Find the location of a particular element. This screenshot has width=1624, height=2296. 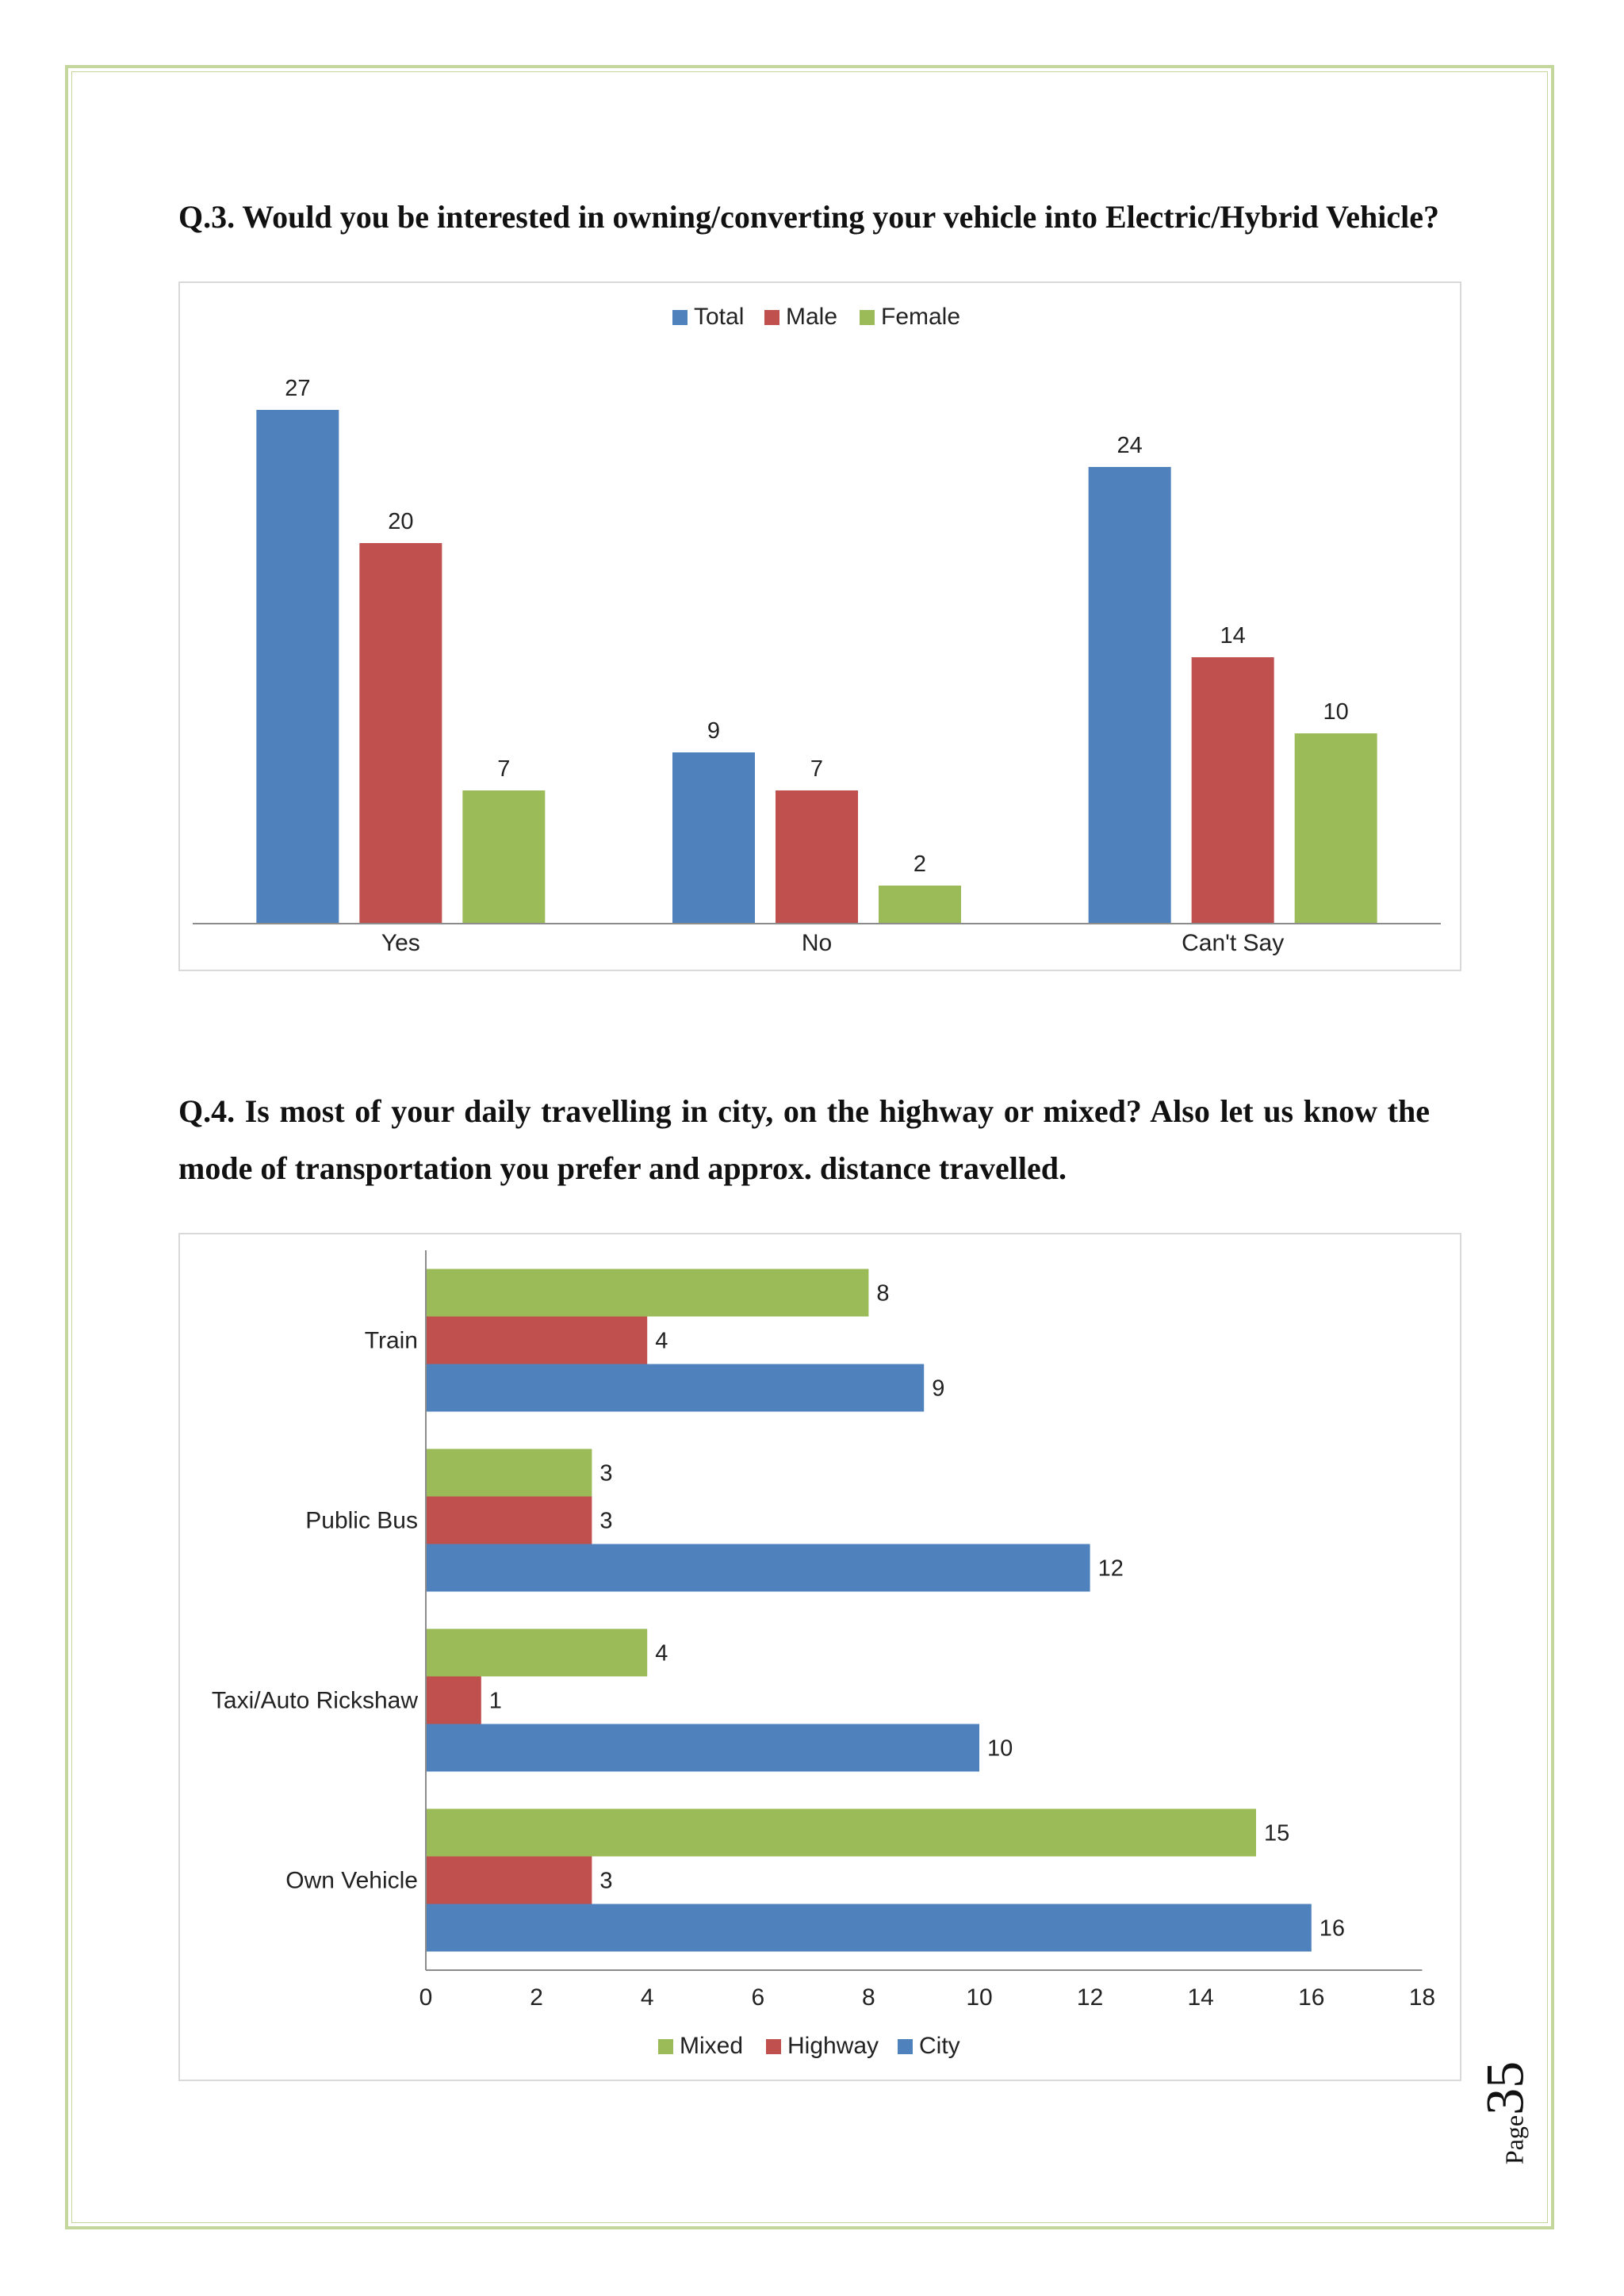

data-label-city-public-bus: 12 is located at coordinates (1111, 1569).